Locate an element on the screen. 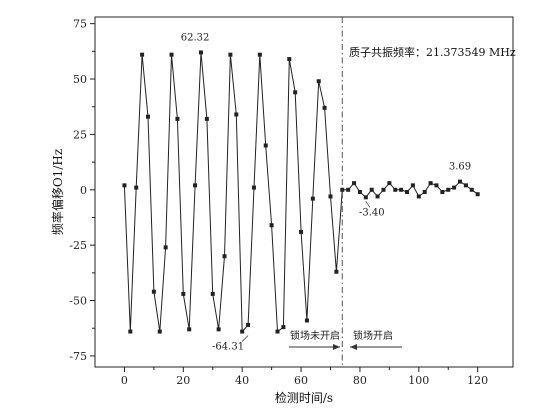  arrow-before is located at coordinates (314, 347).